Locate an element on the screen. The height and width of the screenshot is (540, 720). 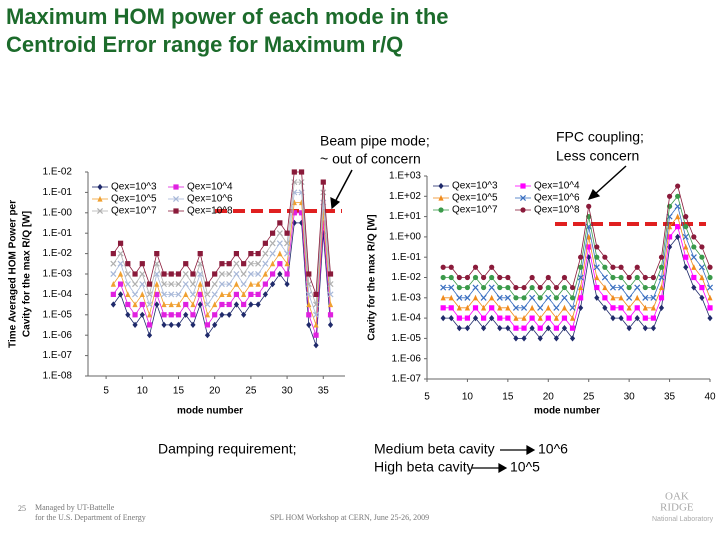
y-tick-label: 1.E-03 is located at coordinates (58, 274).